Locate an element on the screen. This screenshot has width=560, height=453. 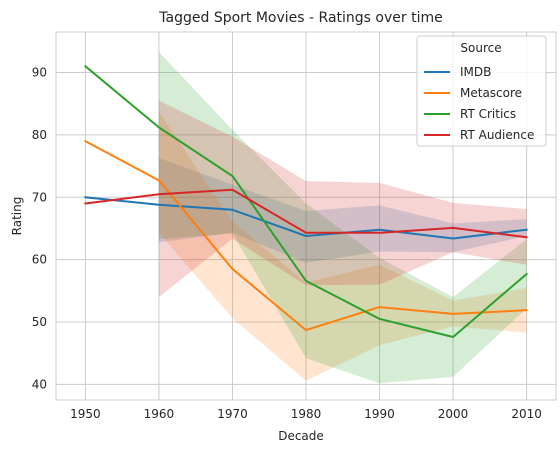
y-tick-label: 40 is located at coordinates (39, 384).